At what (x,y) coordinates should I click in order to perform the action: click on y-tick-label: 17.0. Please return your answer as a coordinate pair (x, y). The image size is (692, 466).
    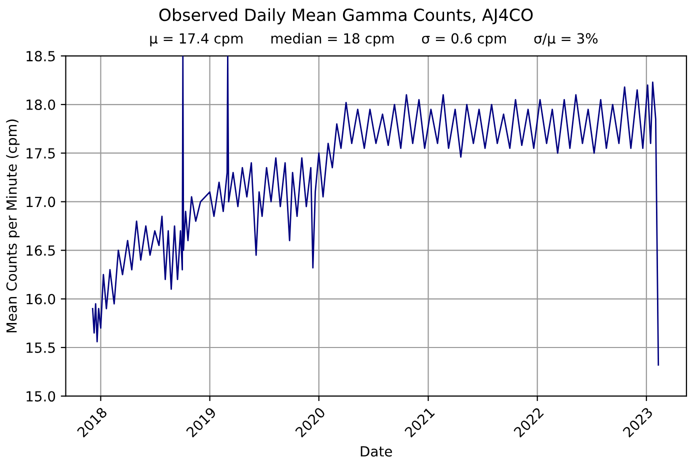
    Looking at the image, I should click on (41, 202).